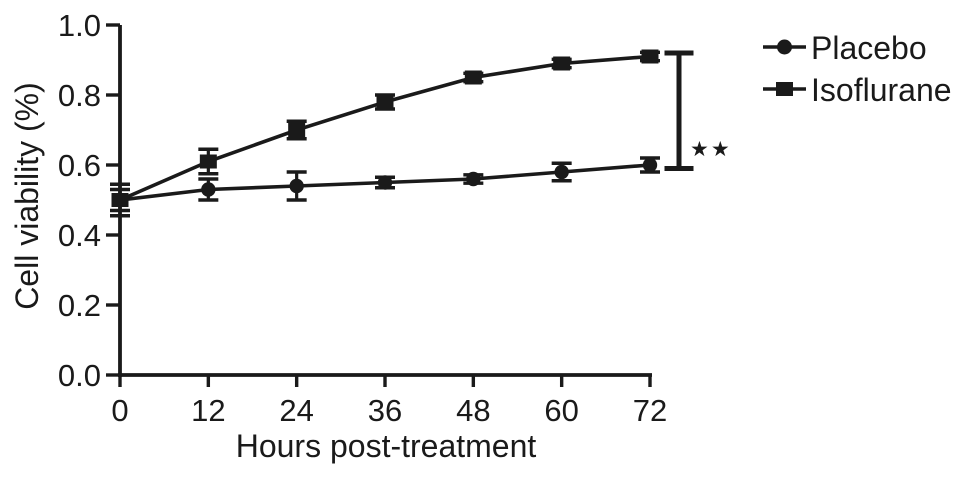 This screenshot has height=481, width=969. Describe the element at coordinates (881, 90) in the screenshot. I see `legend-label-isoflurane: Isoflurane` at that location.